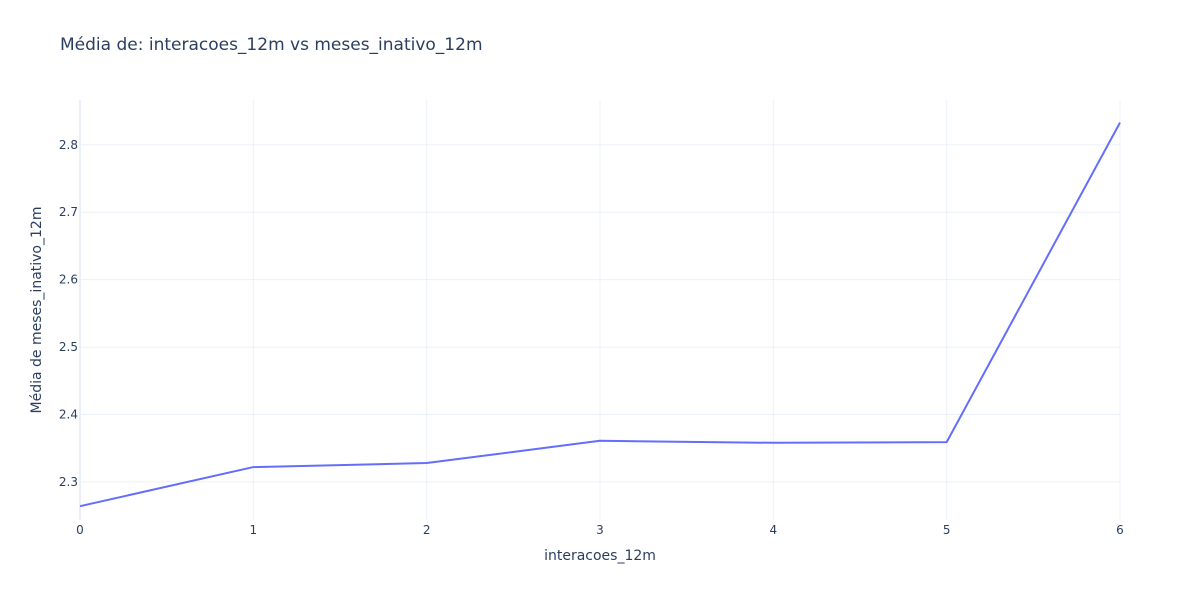 This screenshot has height=600, width=1200. I want to click on y-axis-title: Média de meses_inativo_12m, so click(37, 310).